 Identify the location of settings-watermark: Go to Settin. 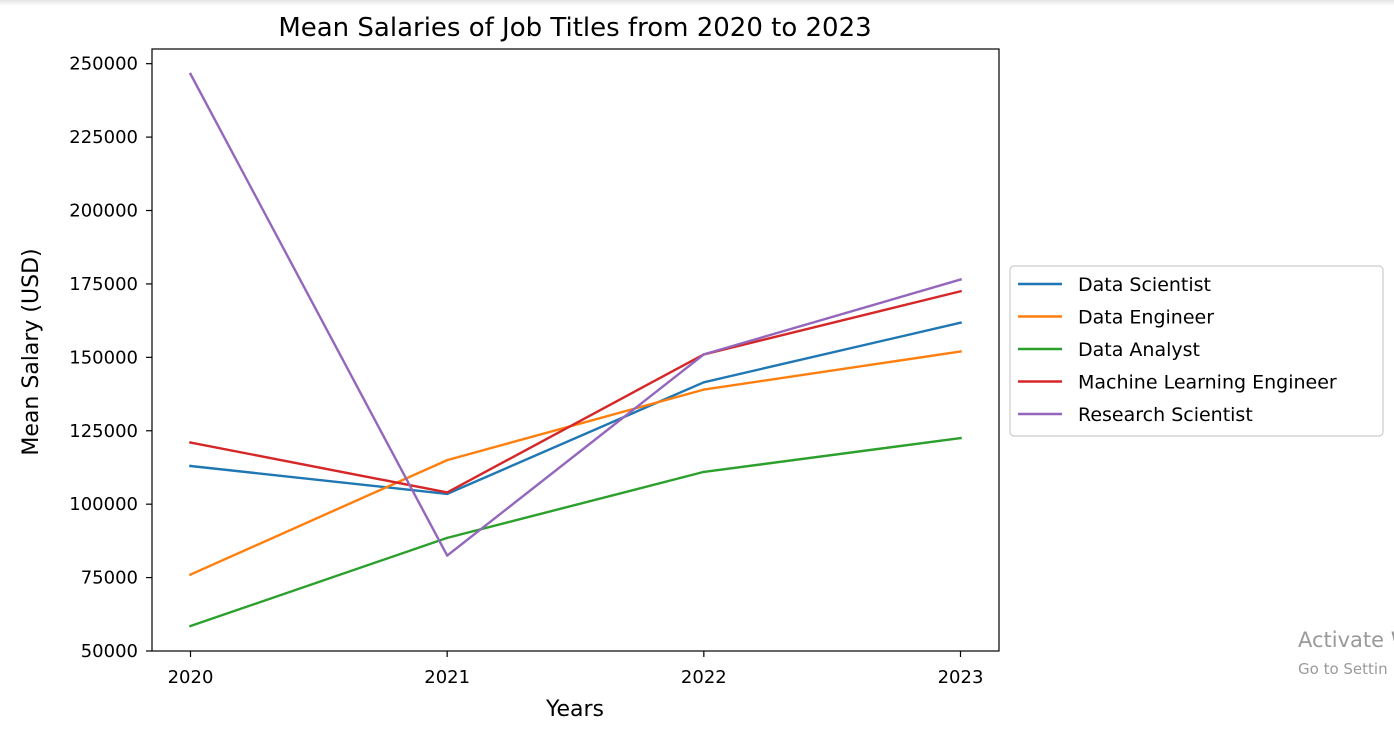
(1343, 669).